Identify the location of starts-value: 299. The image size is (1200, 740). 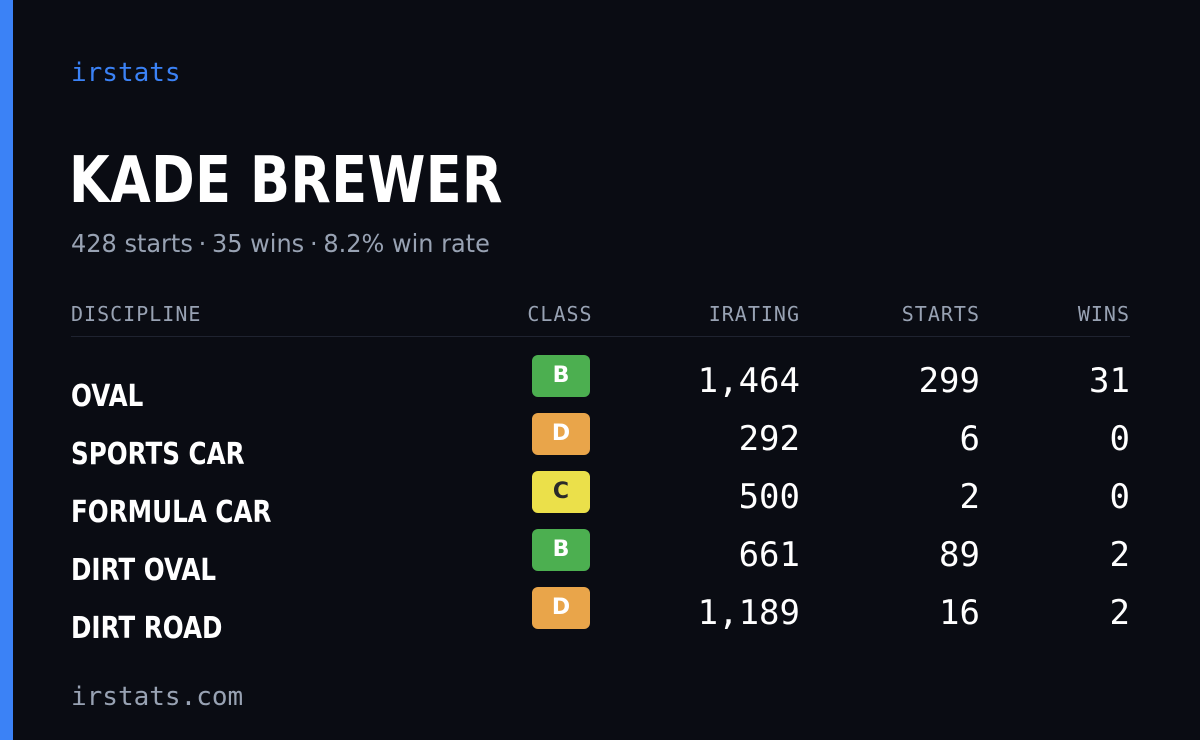
(949, 381).